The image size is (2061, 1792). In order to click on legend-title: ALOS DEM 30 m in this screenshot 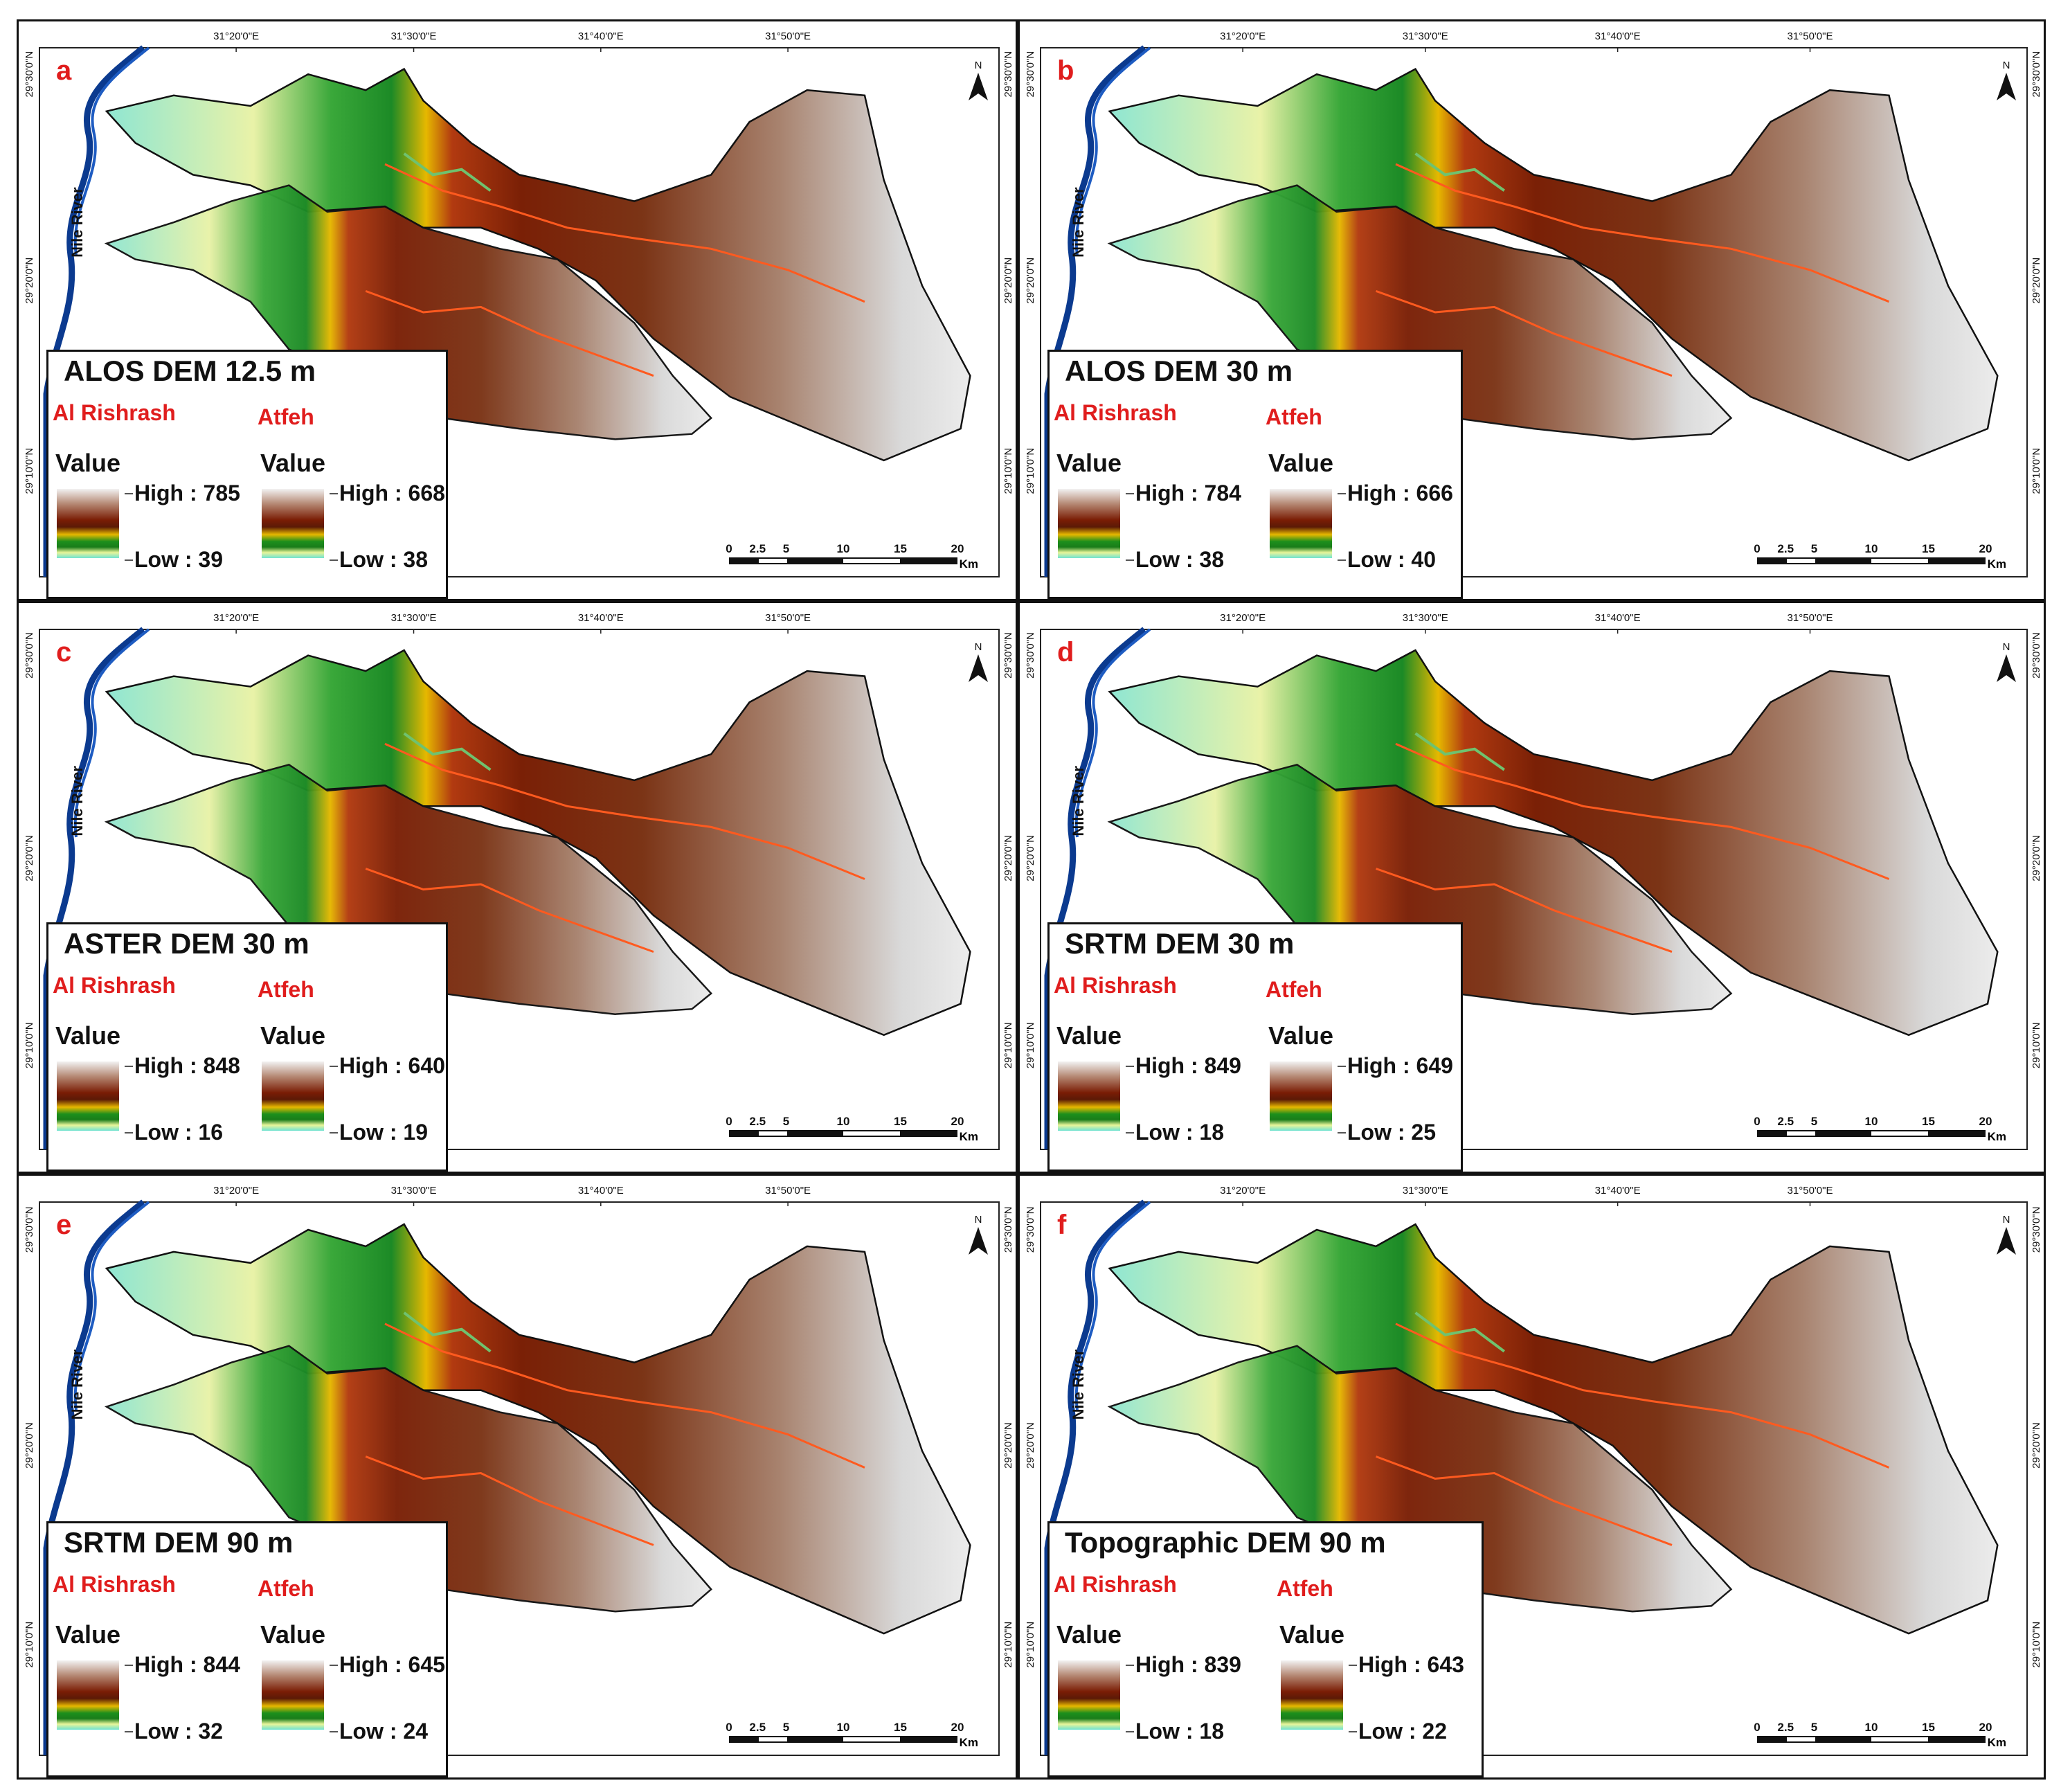, I will do `click(1179, 371)`.